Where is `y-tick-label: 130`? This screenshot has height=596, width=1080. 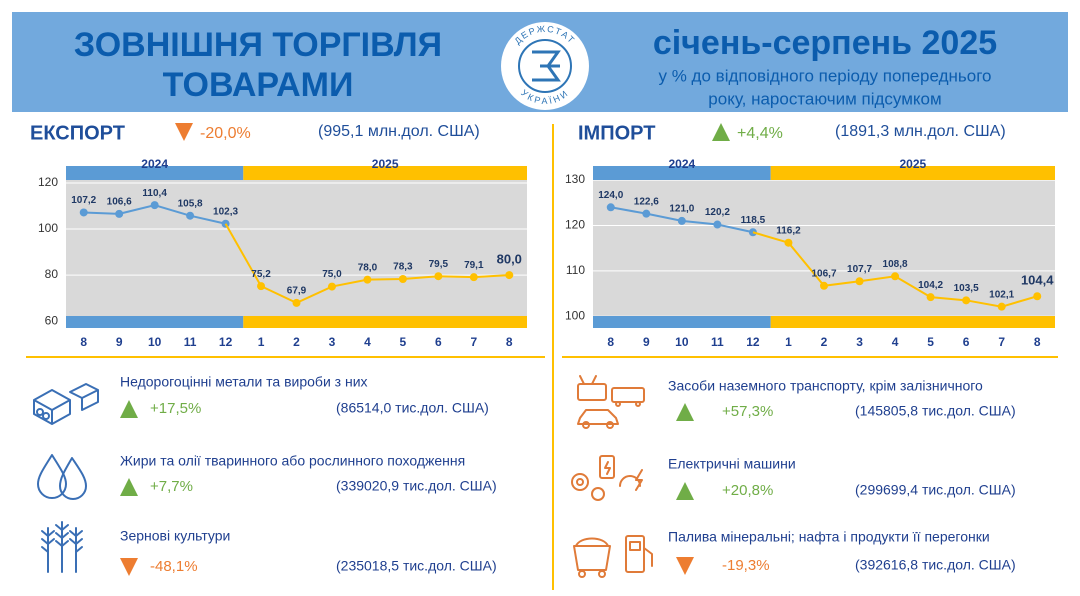 y-tick-label: 130 is located at coordinates (575, 179).